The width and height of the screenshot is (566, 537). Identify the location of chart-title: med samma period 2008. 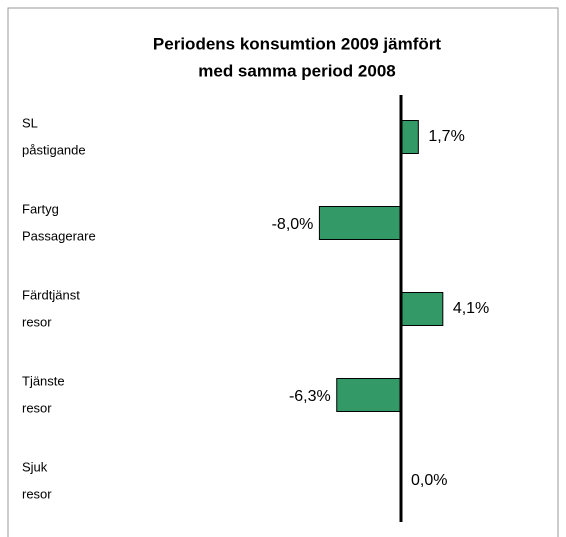
(296, 70).